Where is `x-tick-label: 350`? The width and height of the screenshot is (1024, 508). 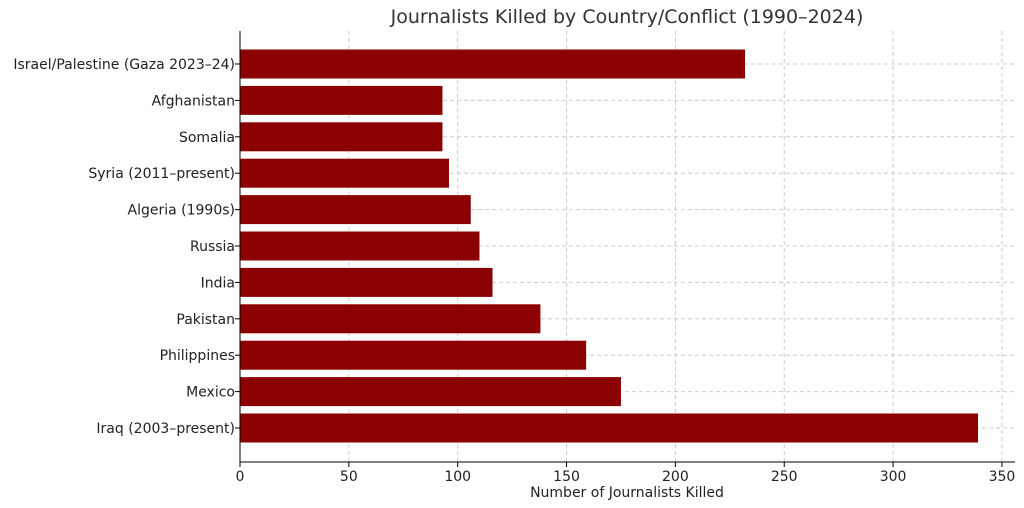
x-tick-label: 350 is located at coordinates (1002, 477).